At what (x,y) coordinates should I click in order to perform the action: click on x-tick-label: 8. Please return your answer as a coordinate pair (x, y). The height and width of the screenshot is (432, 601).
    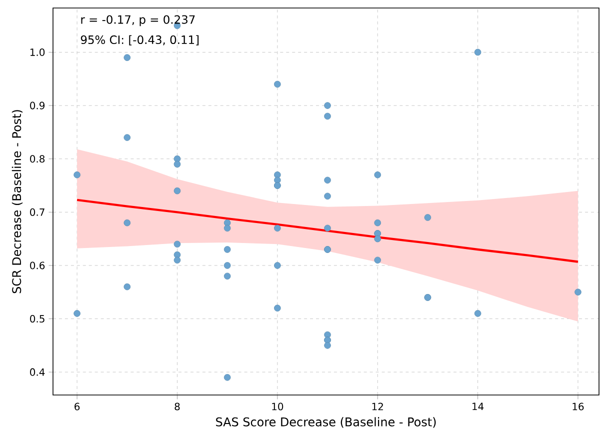
    Looking at the image, I should click on (177, 406).